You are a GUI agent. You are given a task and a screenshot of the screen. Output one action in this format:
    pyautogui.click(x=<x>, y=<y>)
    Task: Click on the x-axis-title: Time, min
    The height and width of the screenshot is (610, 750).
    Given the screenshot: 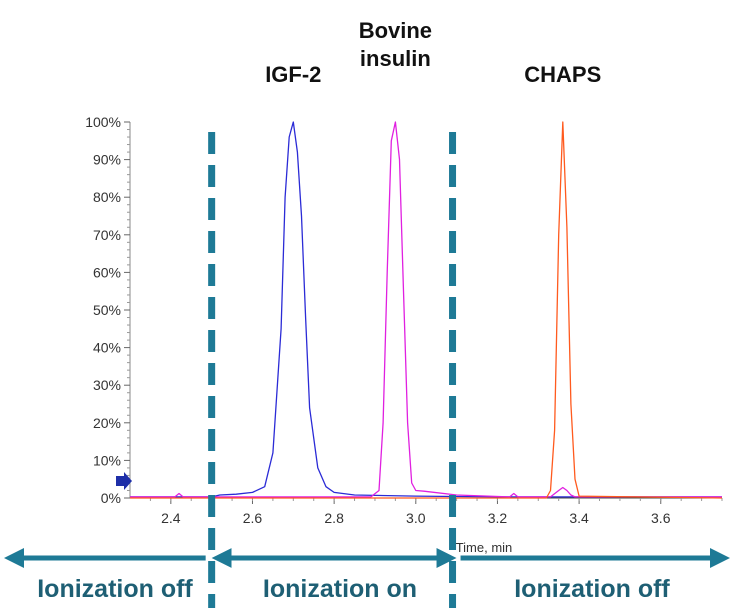 What is the action you would take?
    pyautogui.click(x=484, y=547)
    